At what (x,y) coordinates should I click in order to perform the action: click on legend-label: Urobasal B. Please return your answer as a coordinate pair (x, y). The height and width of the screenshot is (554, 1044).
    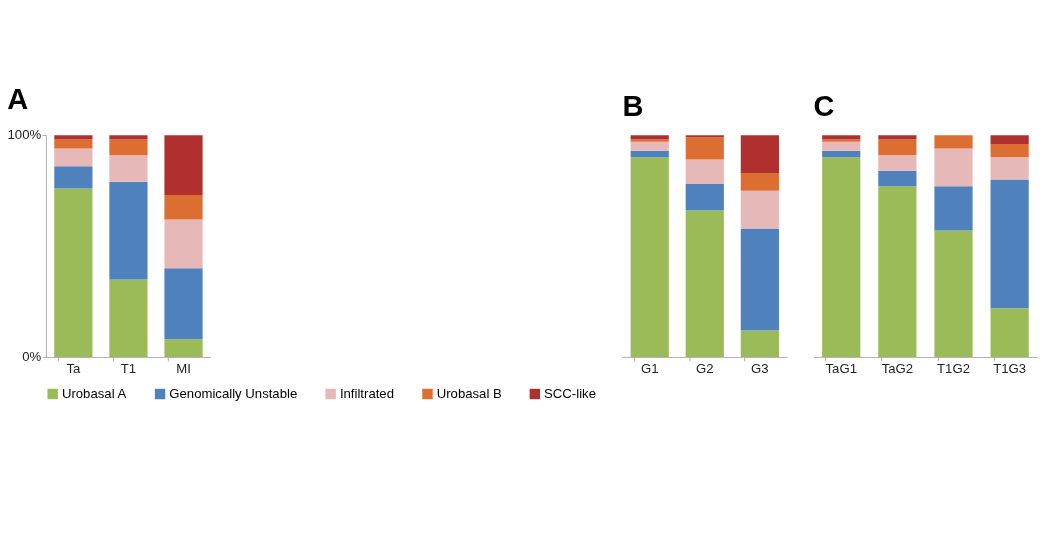
    Looking at the image, I should click on (469, 393).